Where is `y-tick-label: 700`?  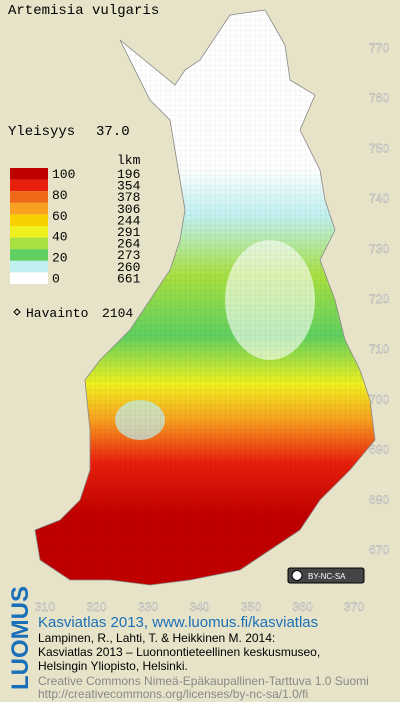
y-tick-label: 700 is located at coordinates (379, 399).